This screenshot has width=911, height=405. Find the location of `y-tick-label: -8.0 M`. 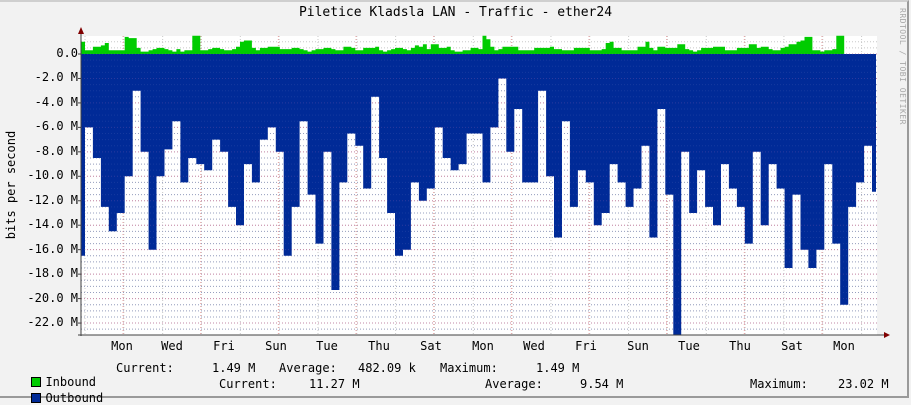

y-tick-label: -8.0 M is located at coordinates (56, 150).